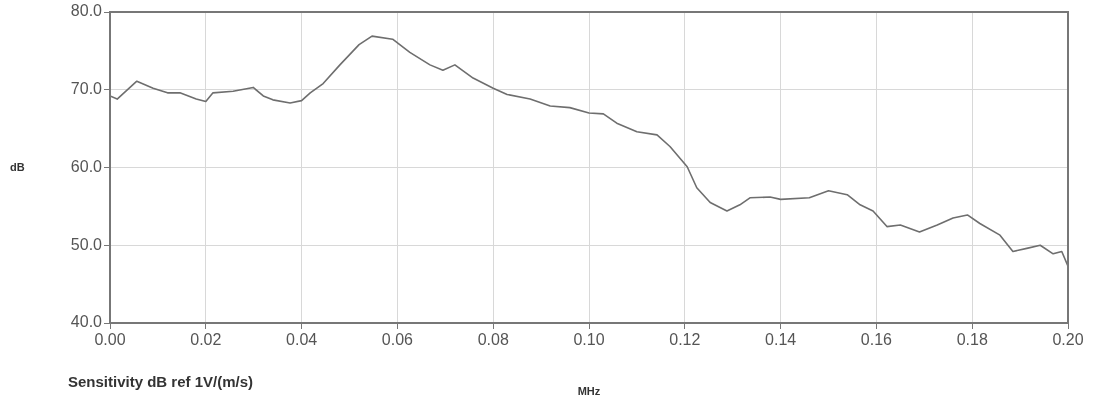 This screenshot has height=403, width=1097. Describe the element at coordinates (86, 11) in the screenshot. I see `y-tick-label: 80.0` at that location.